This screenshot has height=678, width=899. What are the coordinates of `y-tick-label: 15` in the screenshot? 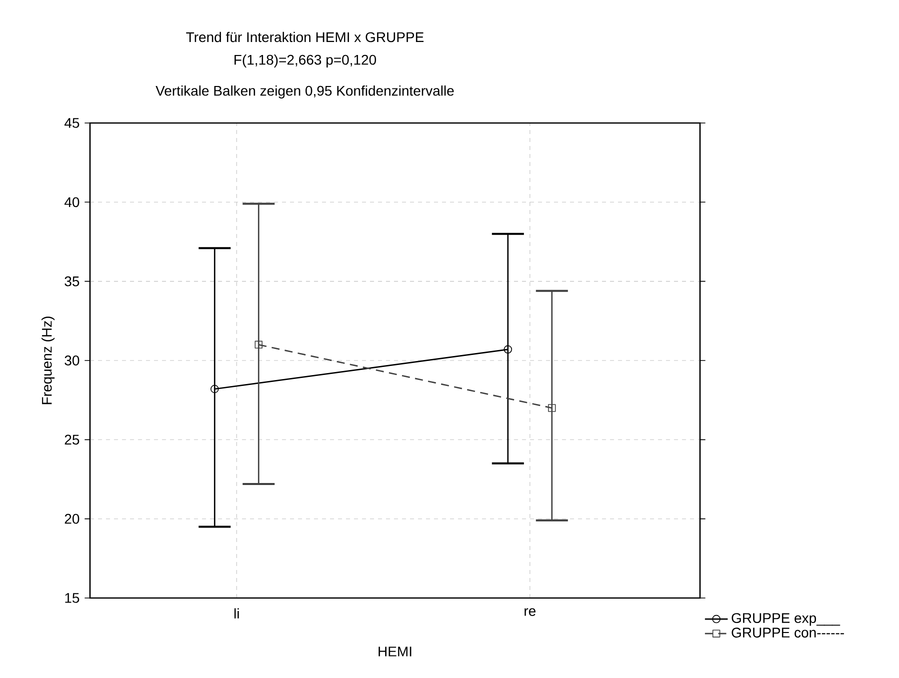 It's located at (72, 598).